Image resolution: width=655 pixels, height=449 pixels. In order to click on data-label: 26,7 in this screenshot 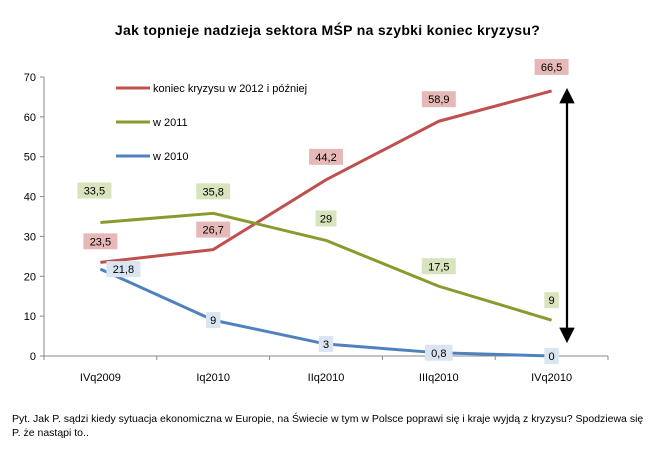, I will do `click(212, 231)`.